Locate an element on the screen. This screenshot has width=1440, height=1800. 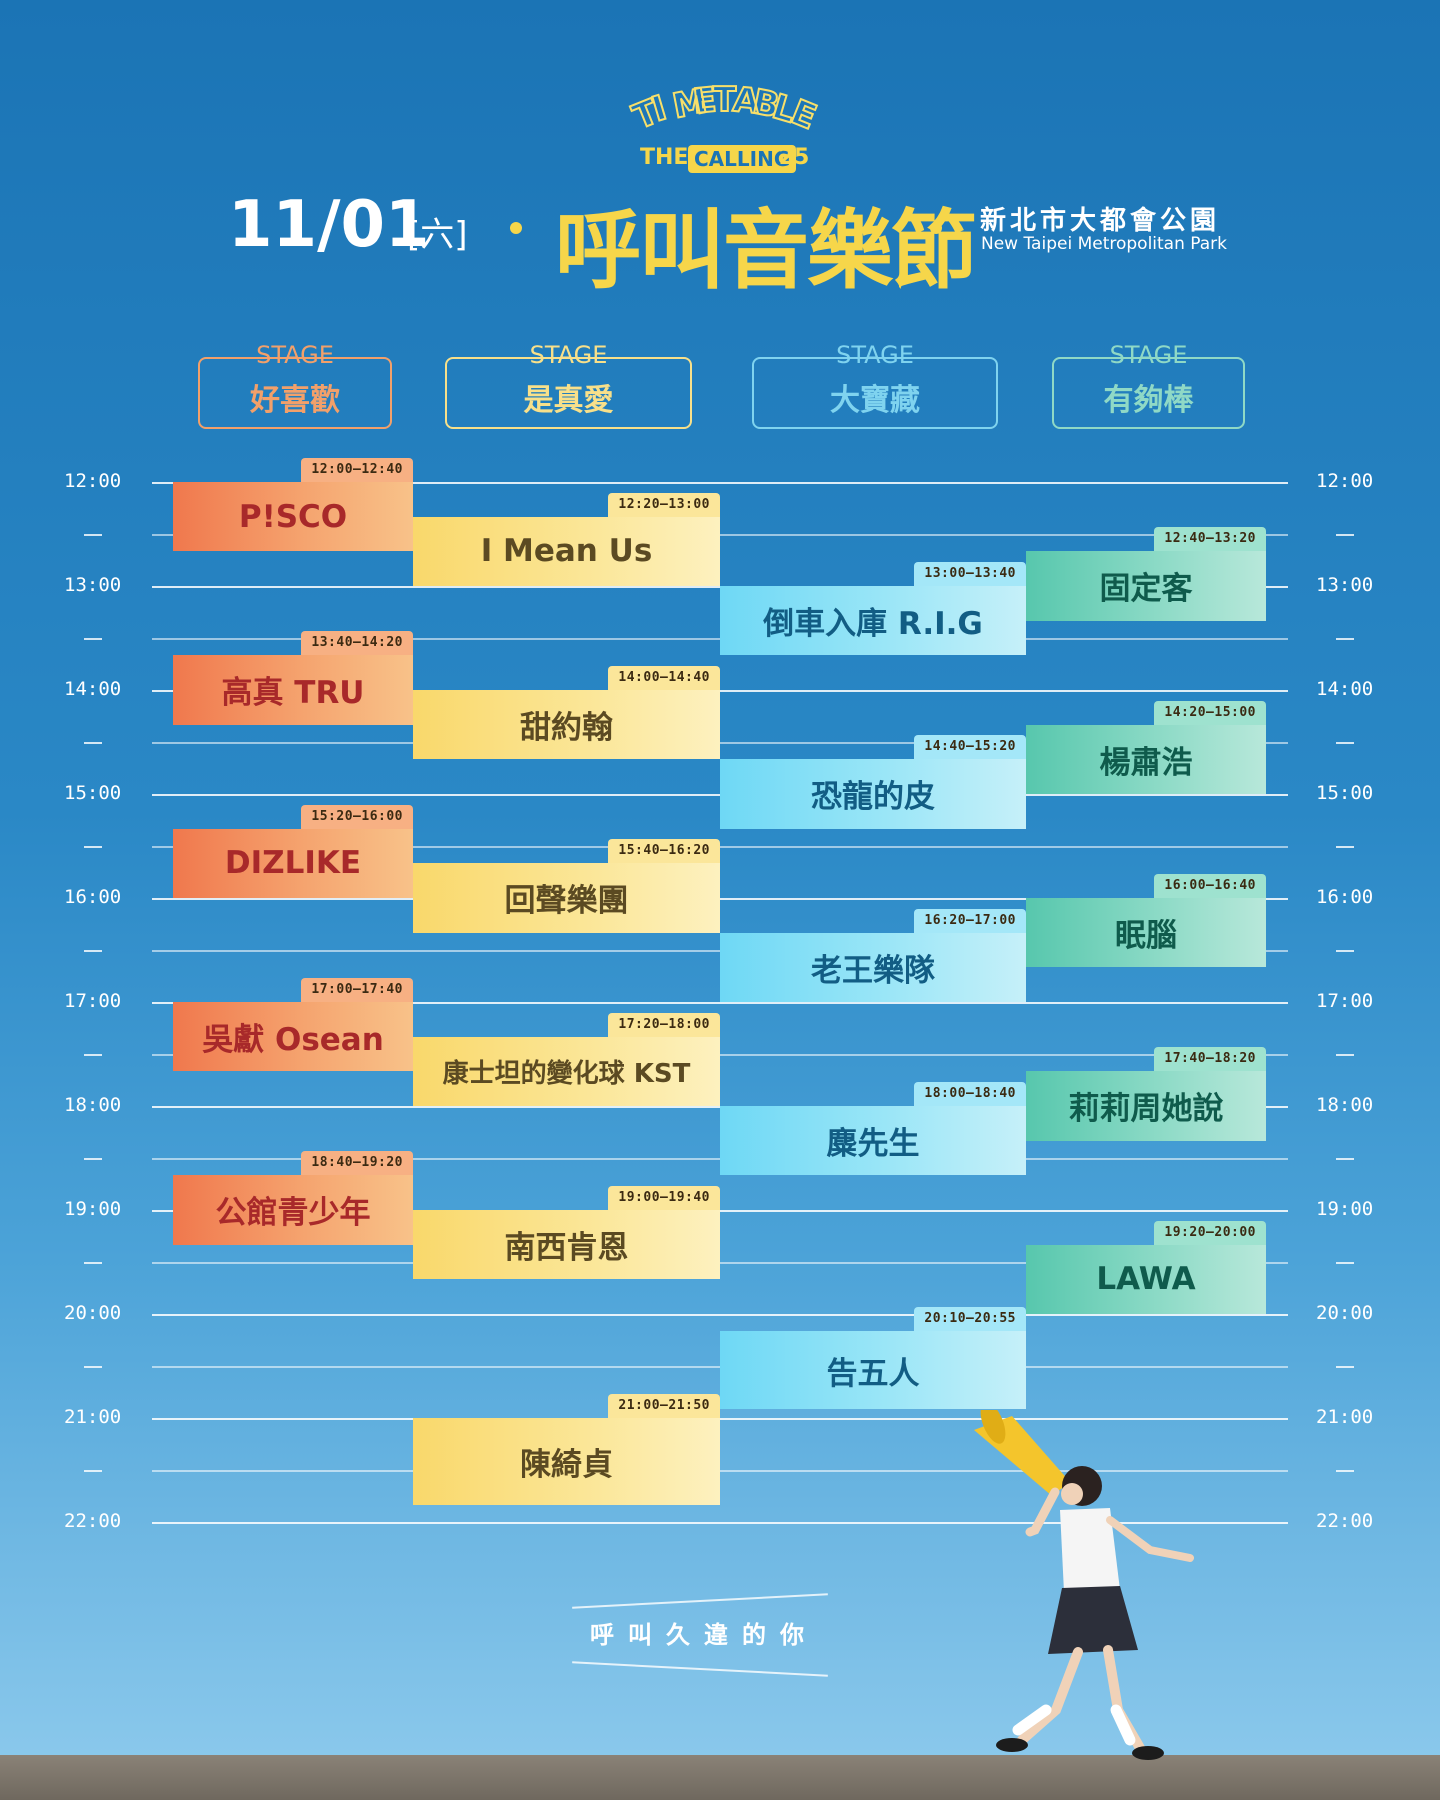
performance-artist: 南西肯恩 is located at coordinates (566, 1245).